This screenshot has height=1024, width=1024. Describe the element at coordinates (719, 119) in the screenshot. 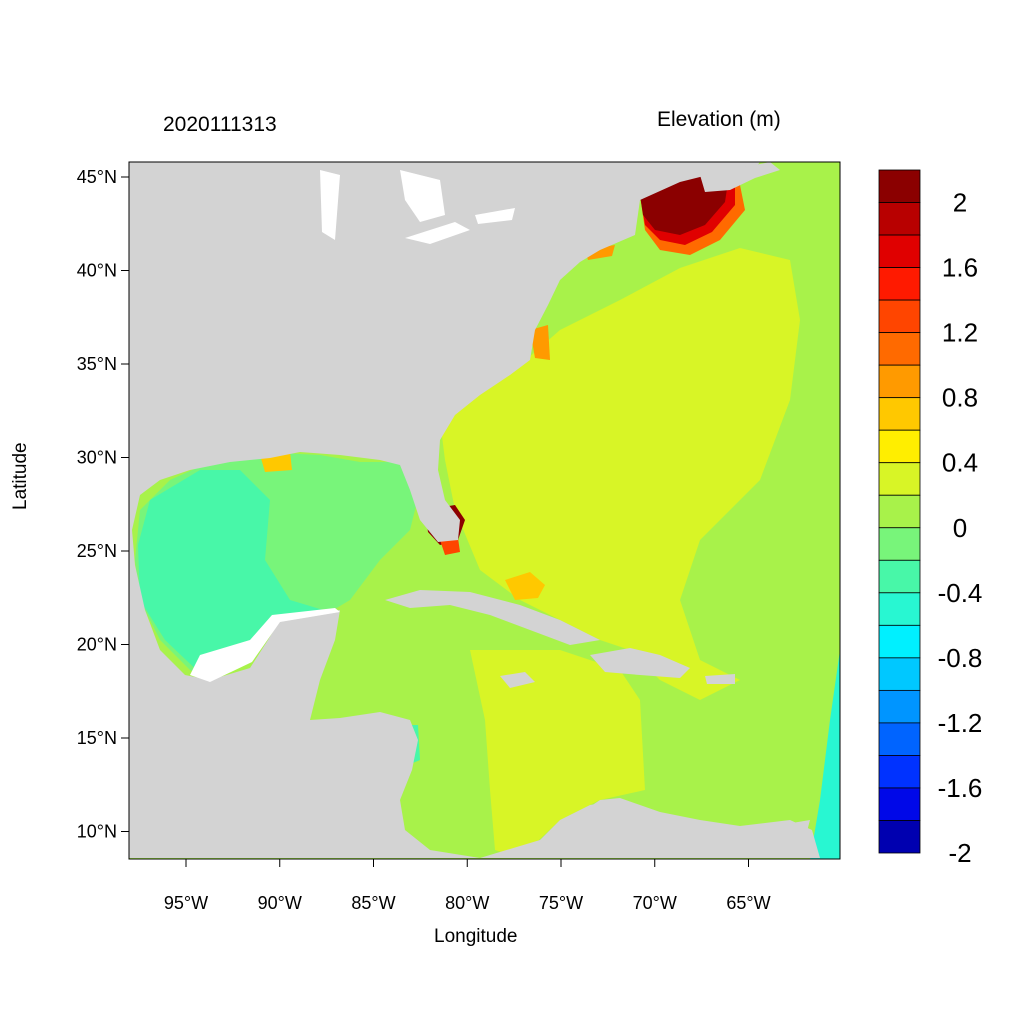

I see `plot-variable-label: Elevation (m)` at that location.